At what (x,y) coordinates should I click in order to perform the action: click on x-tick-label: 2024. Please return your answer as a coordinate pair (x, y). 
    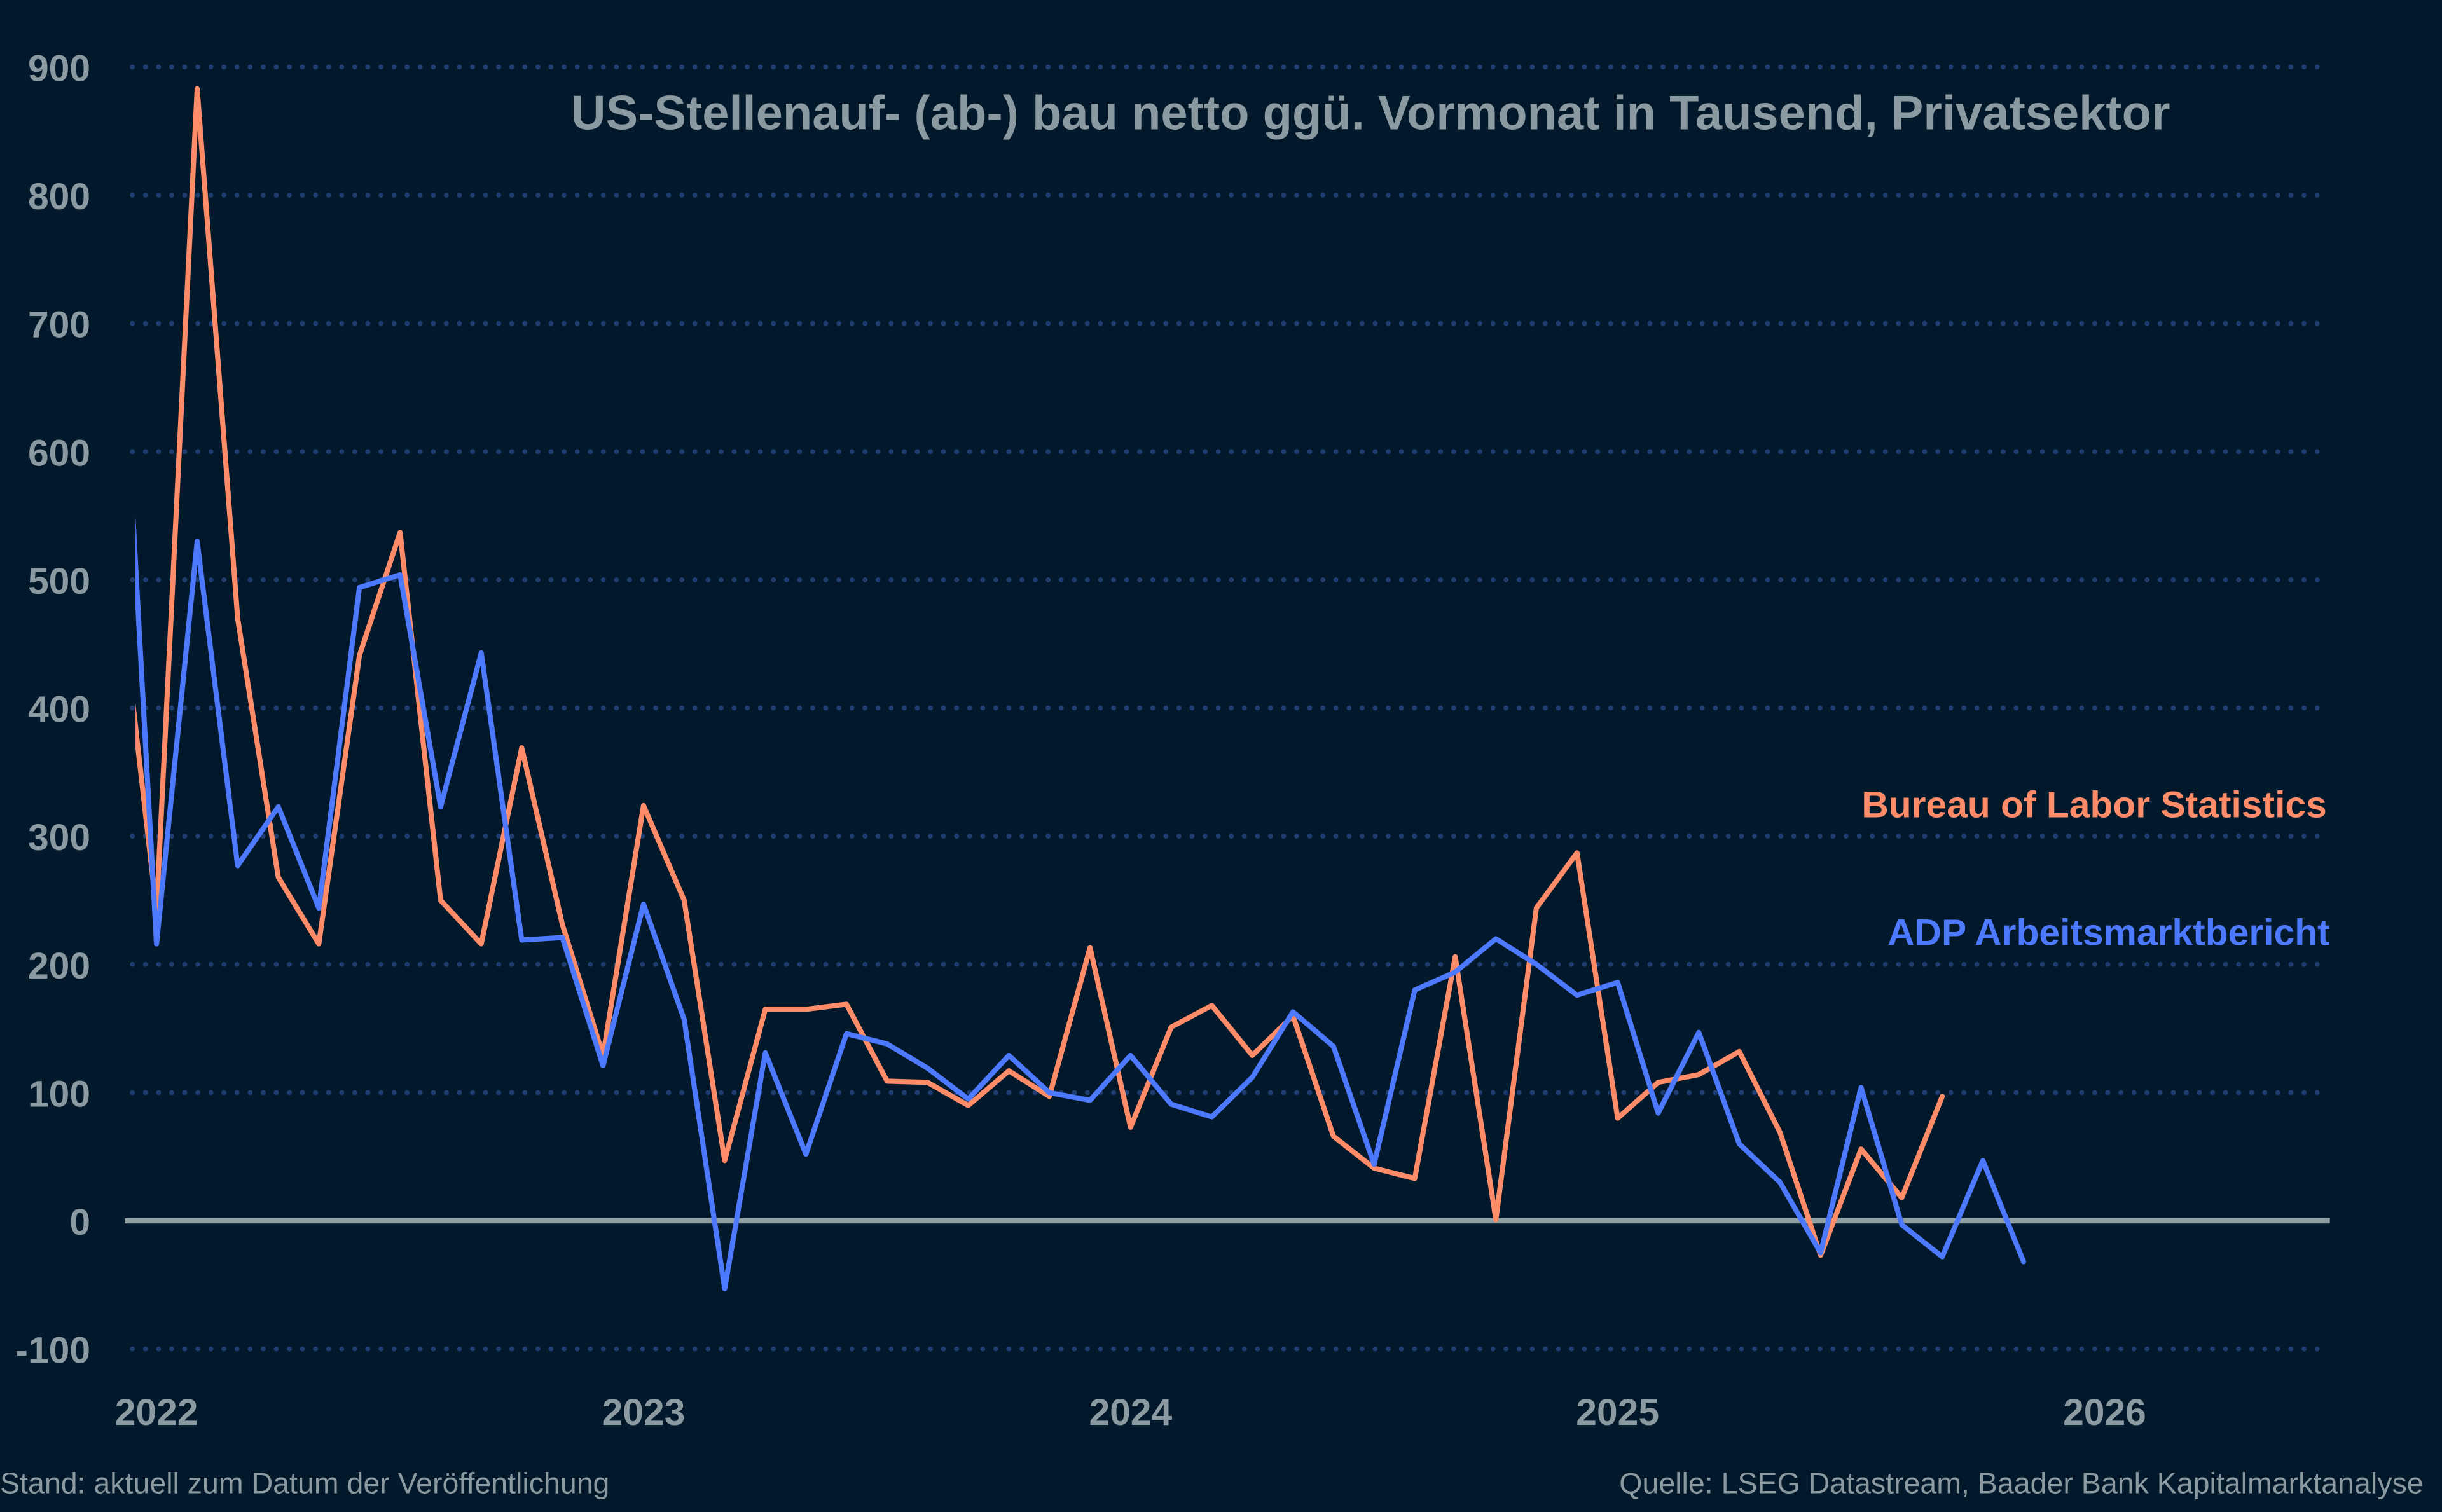
    Looking at the image, I should click on (1130, 1412).